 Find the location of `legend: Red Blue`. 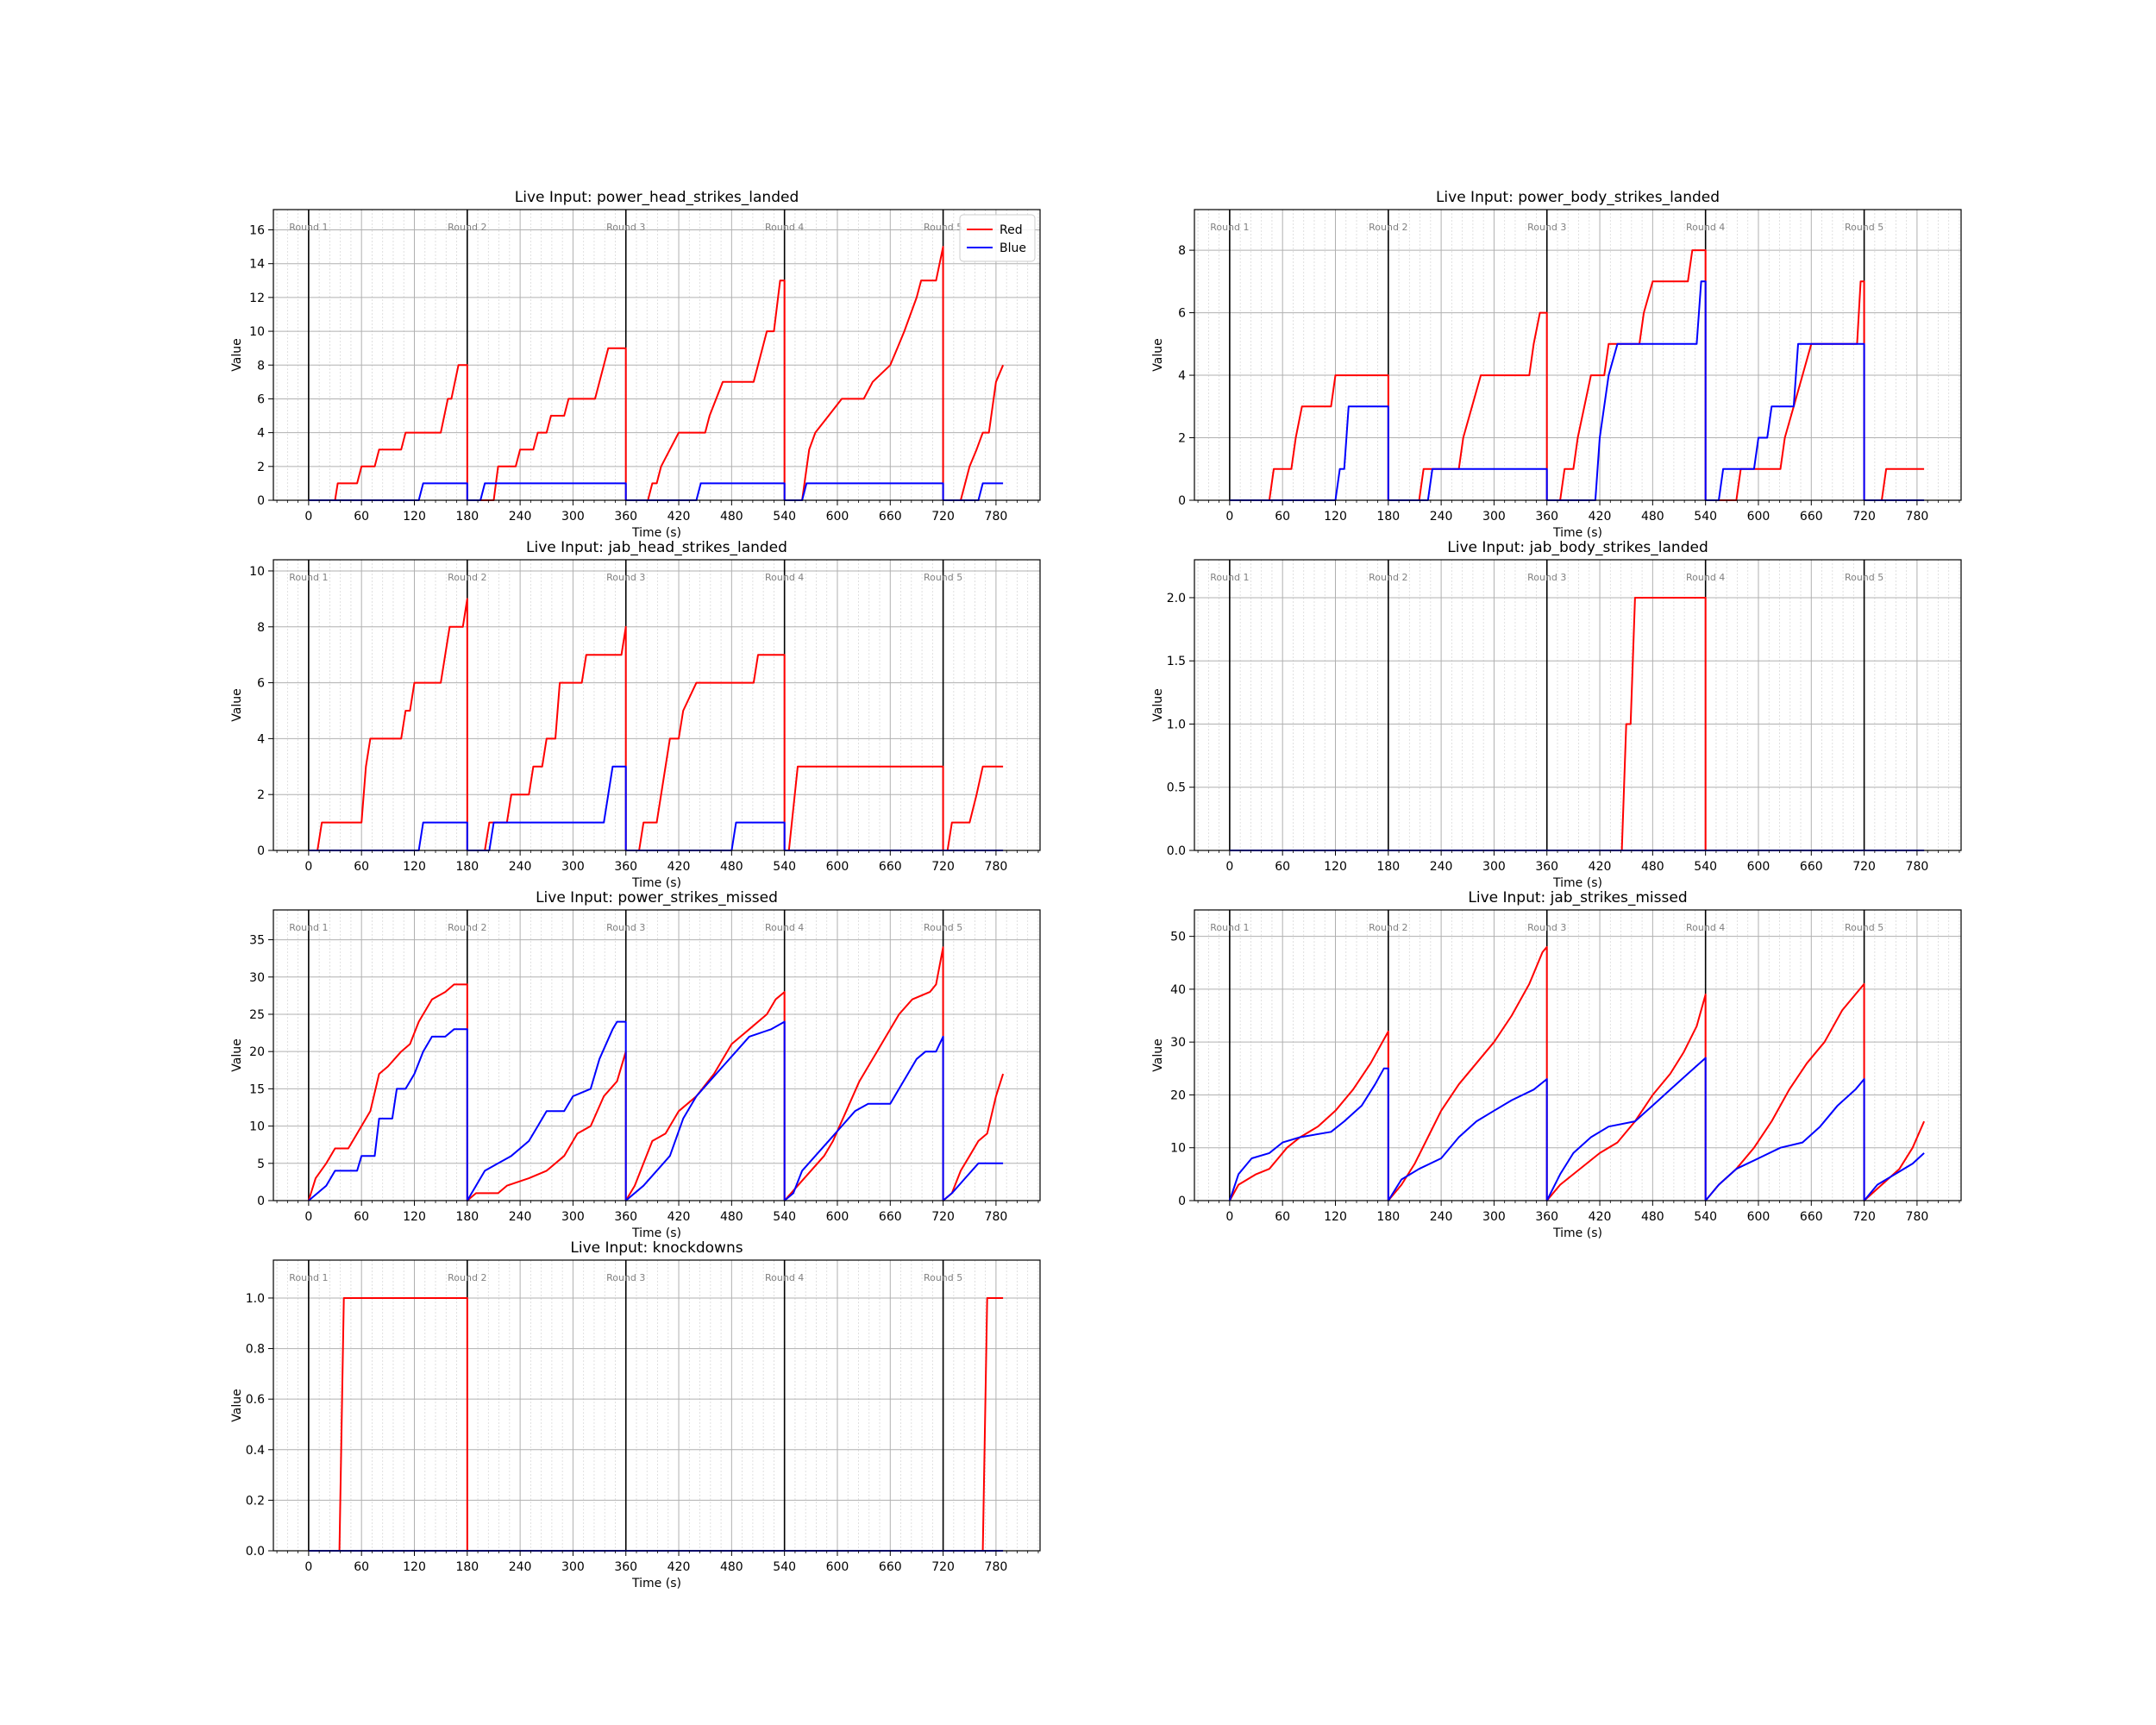

legend: Red Blue is located at coordinates (997, 238).